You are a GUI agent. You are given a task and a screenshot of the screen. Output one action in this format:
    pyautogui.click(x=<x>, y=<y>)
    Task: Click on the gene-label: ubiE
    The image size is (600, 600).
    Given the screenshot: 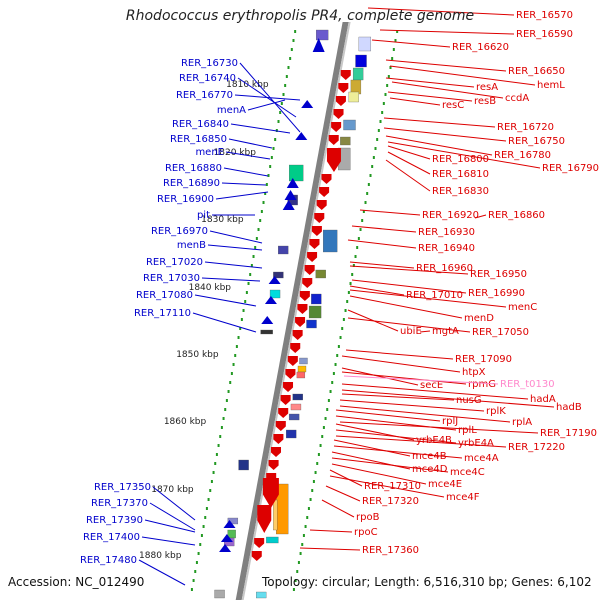 What is the action you would take?
    pyautogui.click(x=411, y=331)
    